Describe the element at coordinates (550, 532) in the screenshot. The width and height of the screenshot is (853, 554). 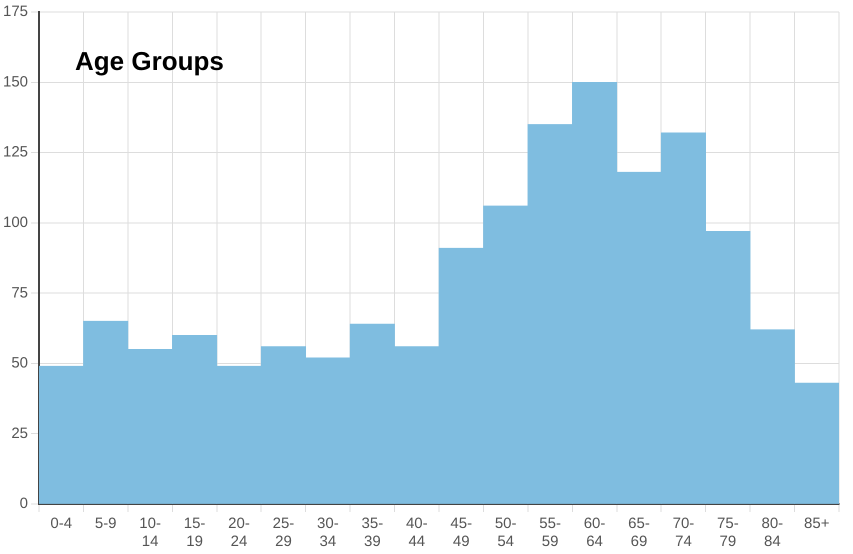
I see `x-tick-label: 55-59` at that location.